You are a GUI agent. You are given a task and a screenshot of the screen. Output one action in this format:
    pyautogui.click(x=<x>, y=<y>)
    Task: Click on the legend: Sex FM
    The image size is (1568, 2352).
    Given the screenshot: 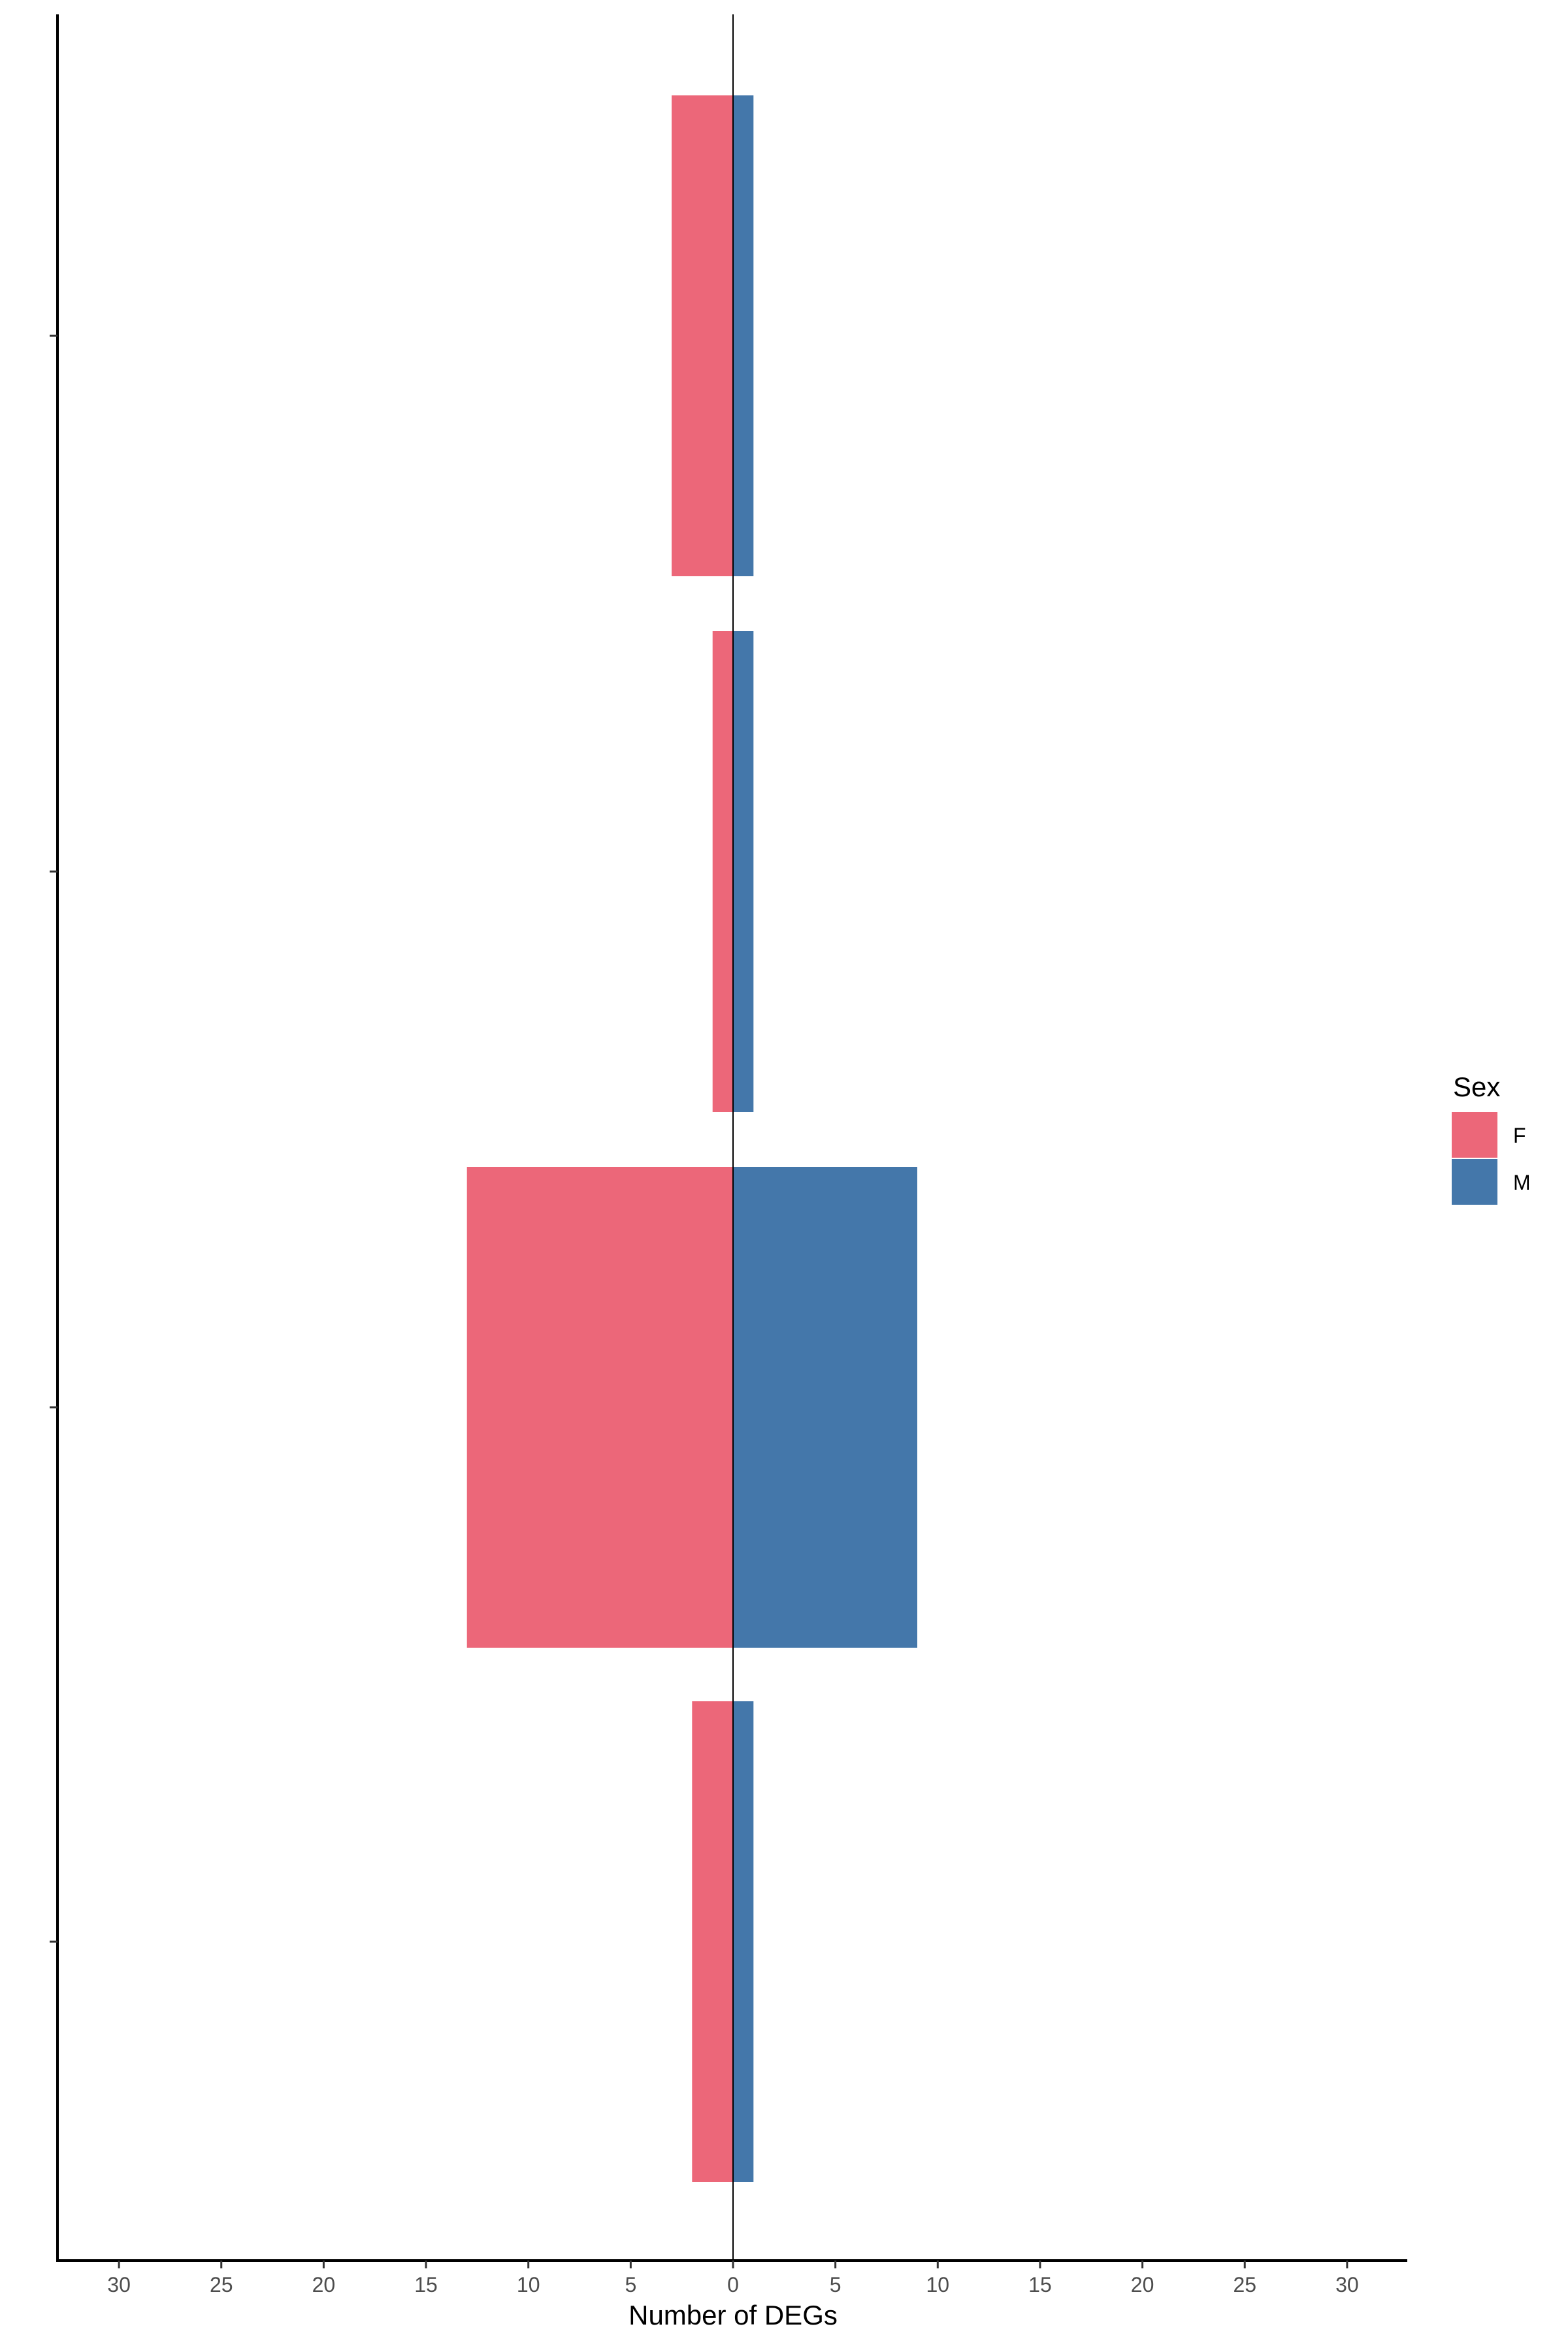 What is the action you would take?
    pyautogui.click(x=1491, y=1138)
    